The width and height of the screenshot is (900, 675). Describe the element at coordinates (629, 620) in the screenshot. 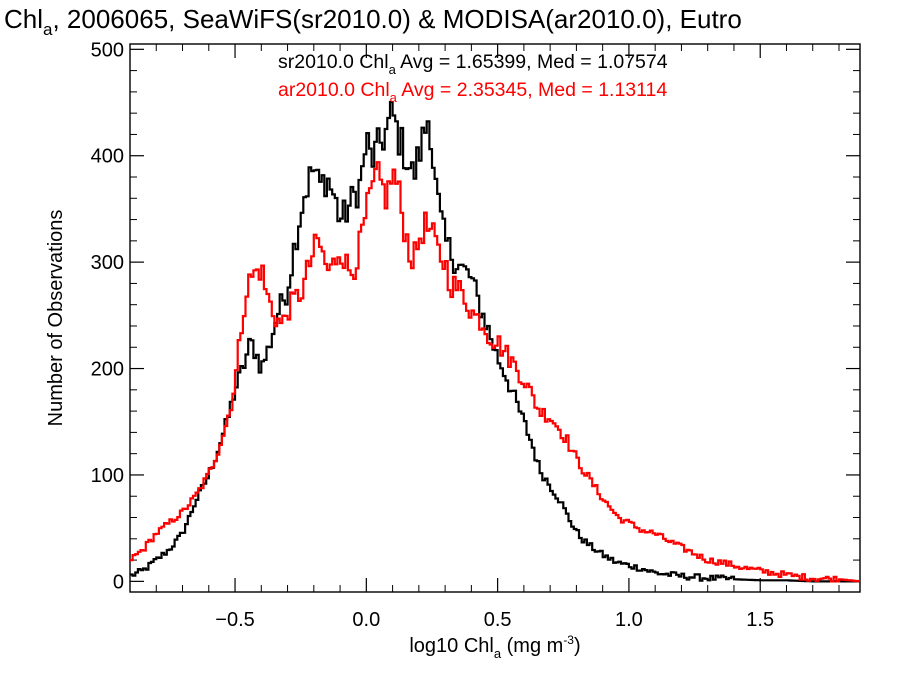

I see `x-tick-label: 1.0` at that location.